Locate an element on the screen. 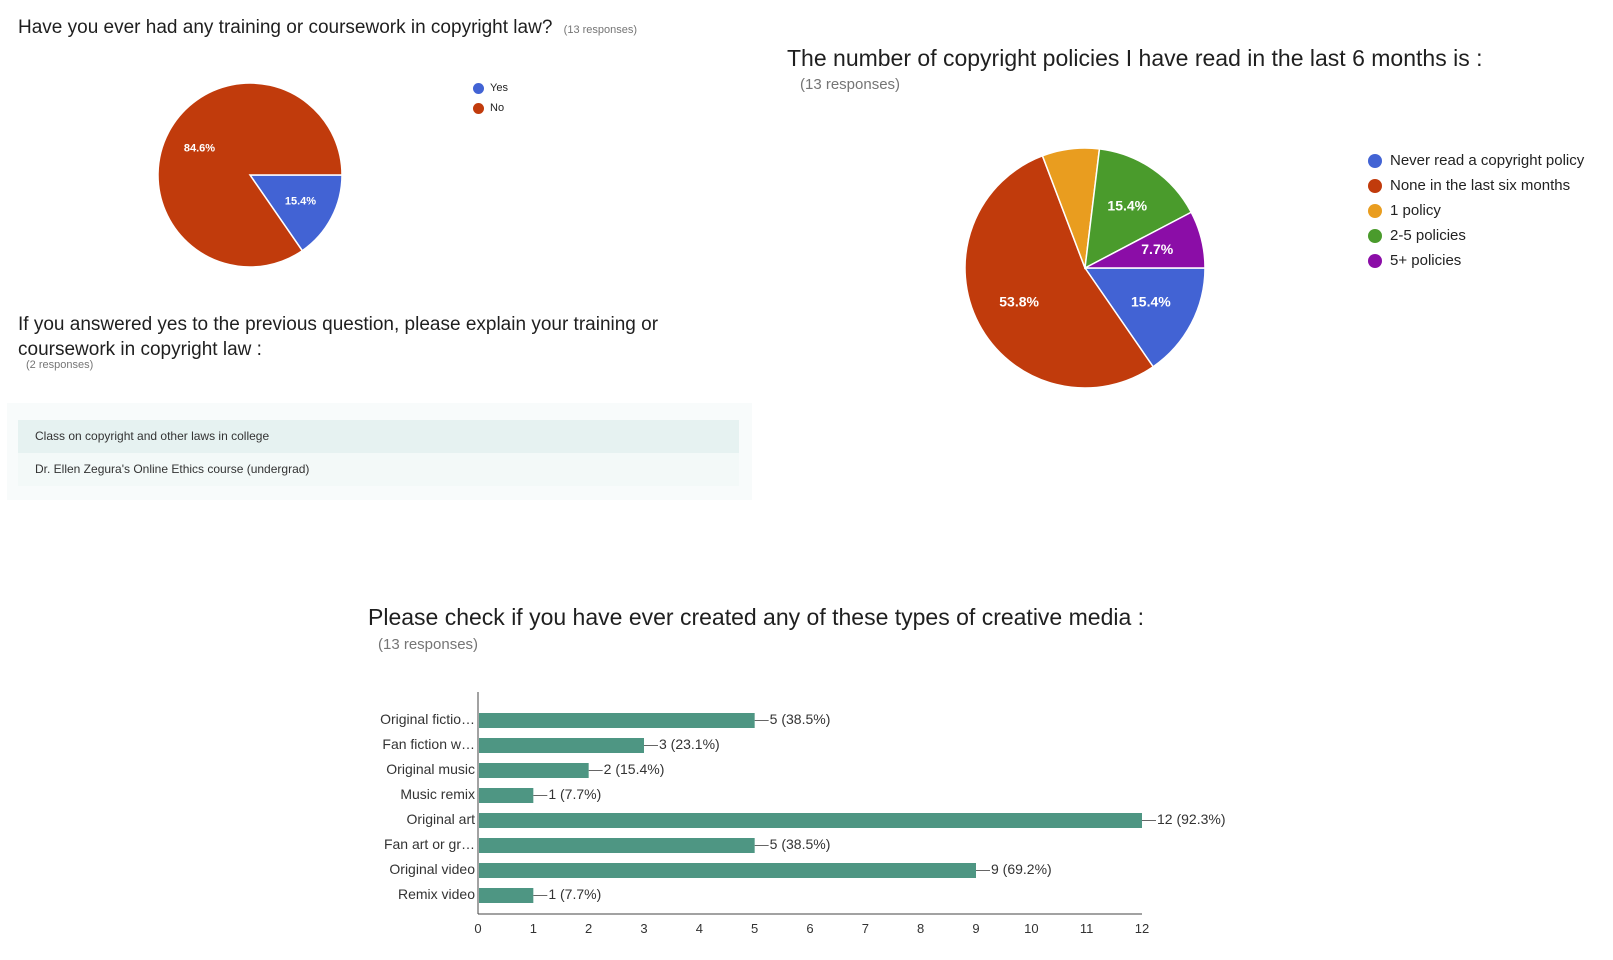  q3-legend-item-1-policy: 1 policy is located at coordinates (1404, 210).